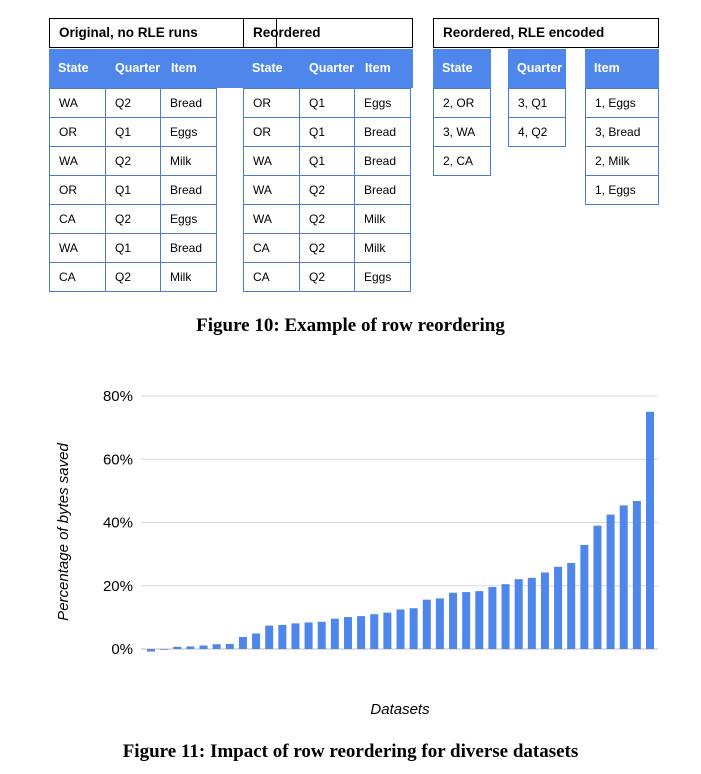 The height and width of the screenshot is (774, 701). Describe the element at coordinates (118, 459) in the screenshot. I see `y-tick-label: 60%` at that location.